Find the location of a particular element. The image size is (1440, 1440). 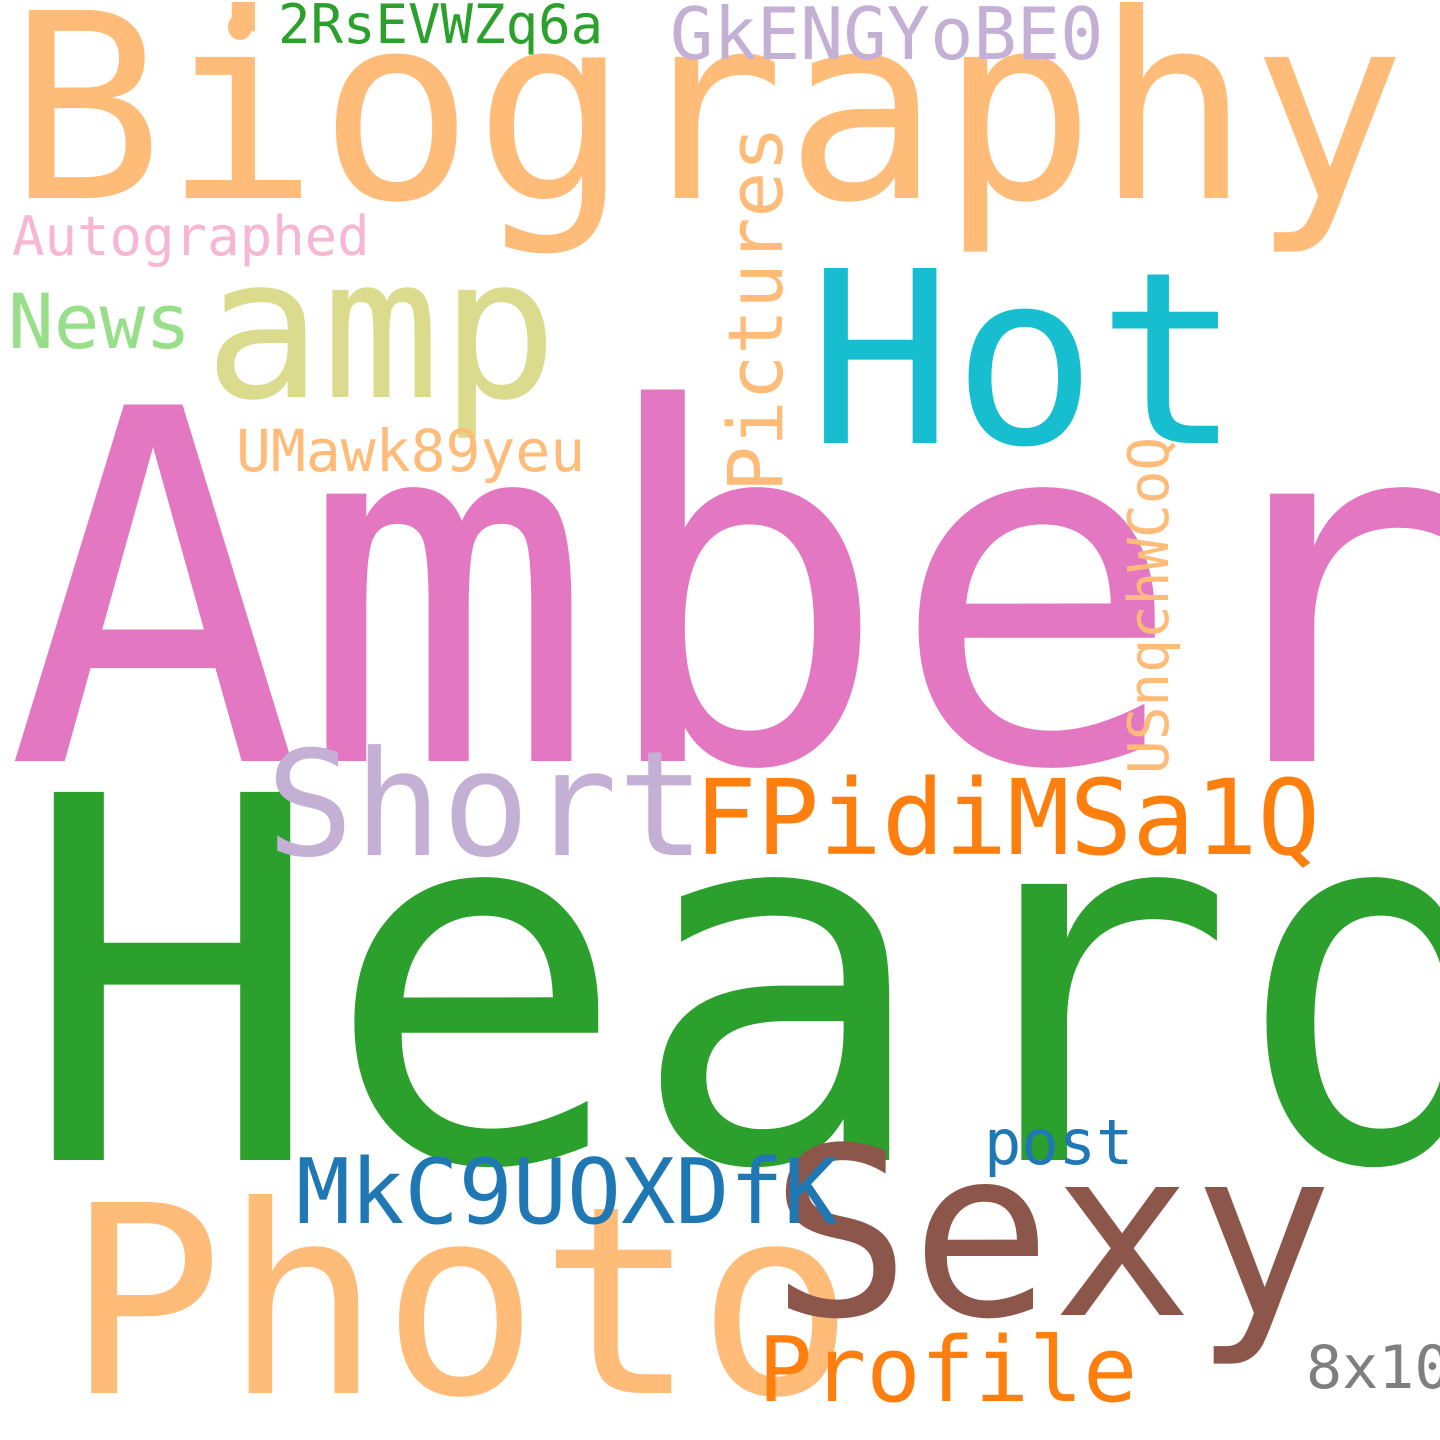

word-post: post is located at coordinates (1059, 1142).